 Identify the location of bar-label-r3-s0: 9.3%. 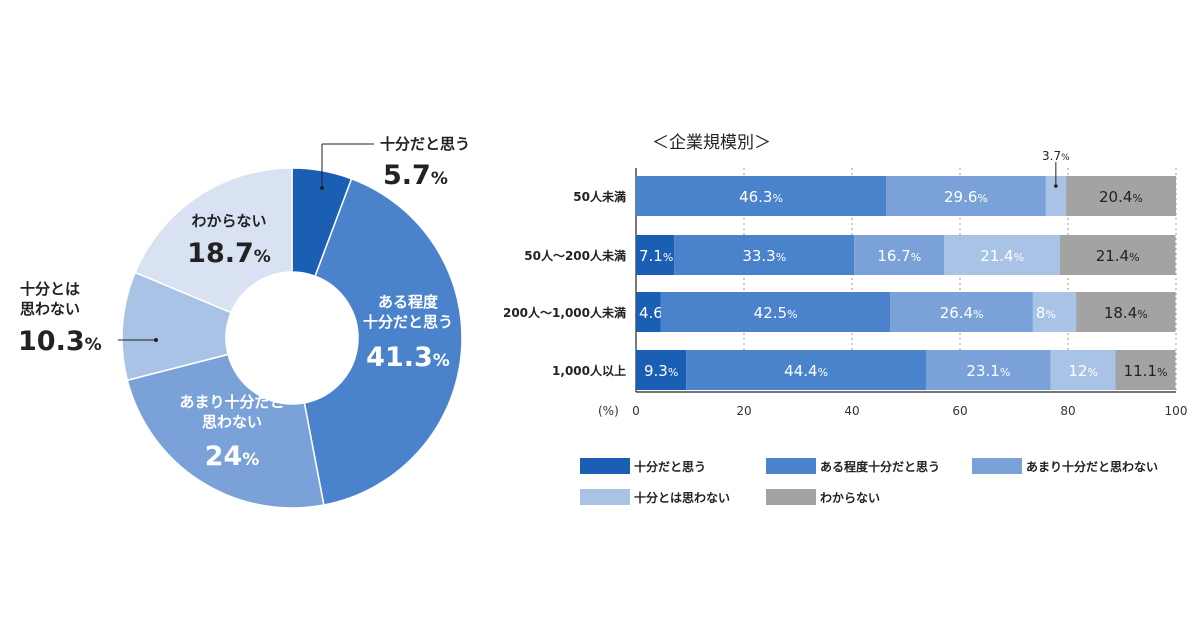
(661, 371).